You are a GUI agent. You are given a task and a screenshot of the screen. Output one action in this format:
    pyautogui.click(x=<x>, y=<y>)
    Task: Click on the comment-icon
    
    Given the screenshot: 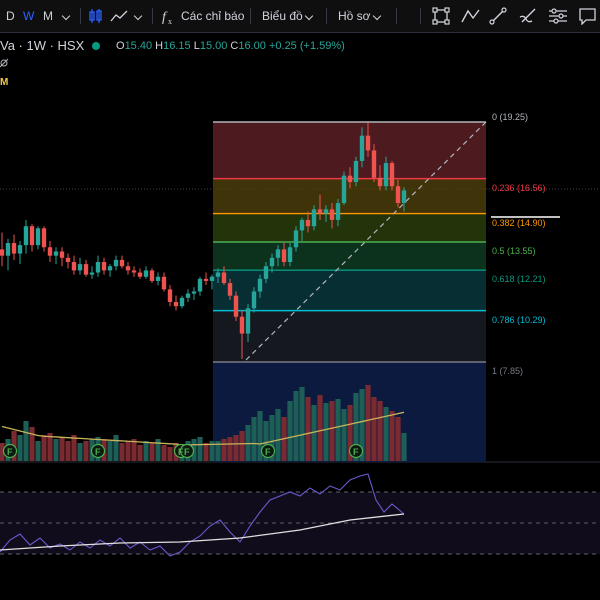 What is the action you would take?
    pyautogui.click(x=588, y=16)
    